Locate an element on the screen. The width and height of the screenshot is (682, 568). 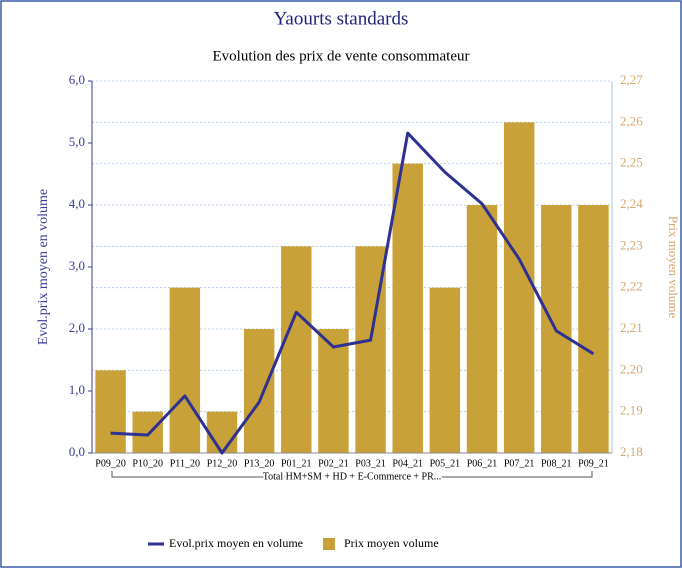
x-tick-label: P04_21 is located at coordinates (407, 463).